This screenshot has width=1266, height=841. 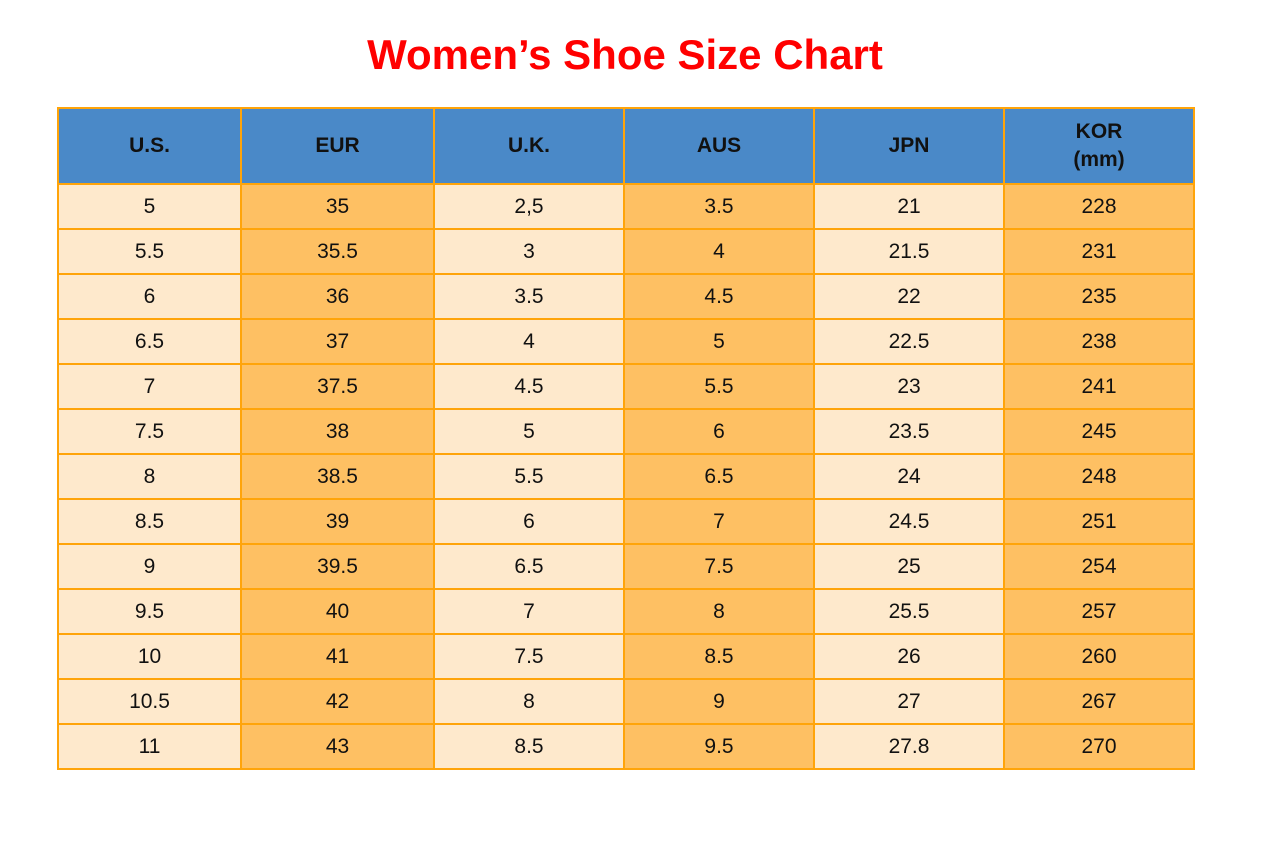 I want to click on column-header-label: U.S., so click(x=149, y=145).